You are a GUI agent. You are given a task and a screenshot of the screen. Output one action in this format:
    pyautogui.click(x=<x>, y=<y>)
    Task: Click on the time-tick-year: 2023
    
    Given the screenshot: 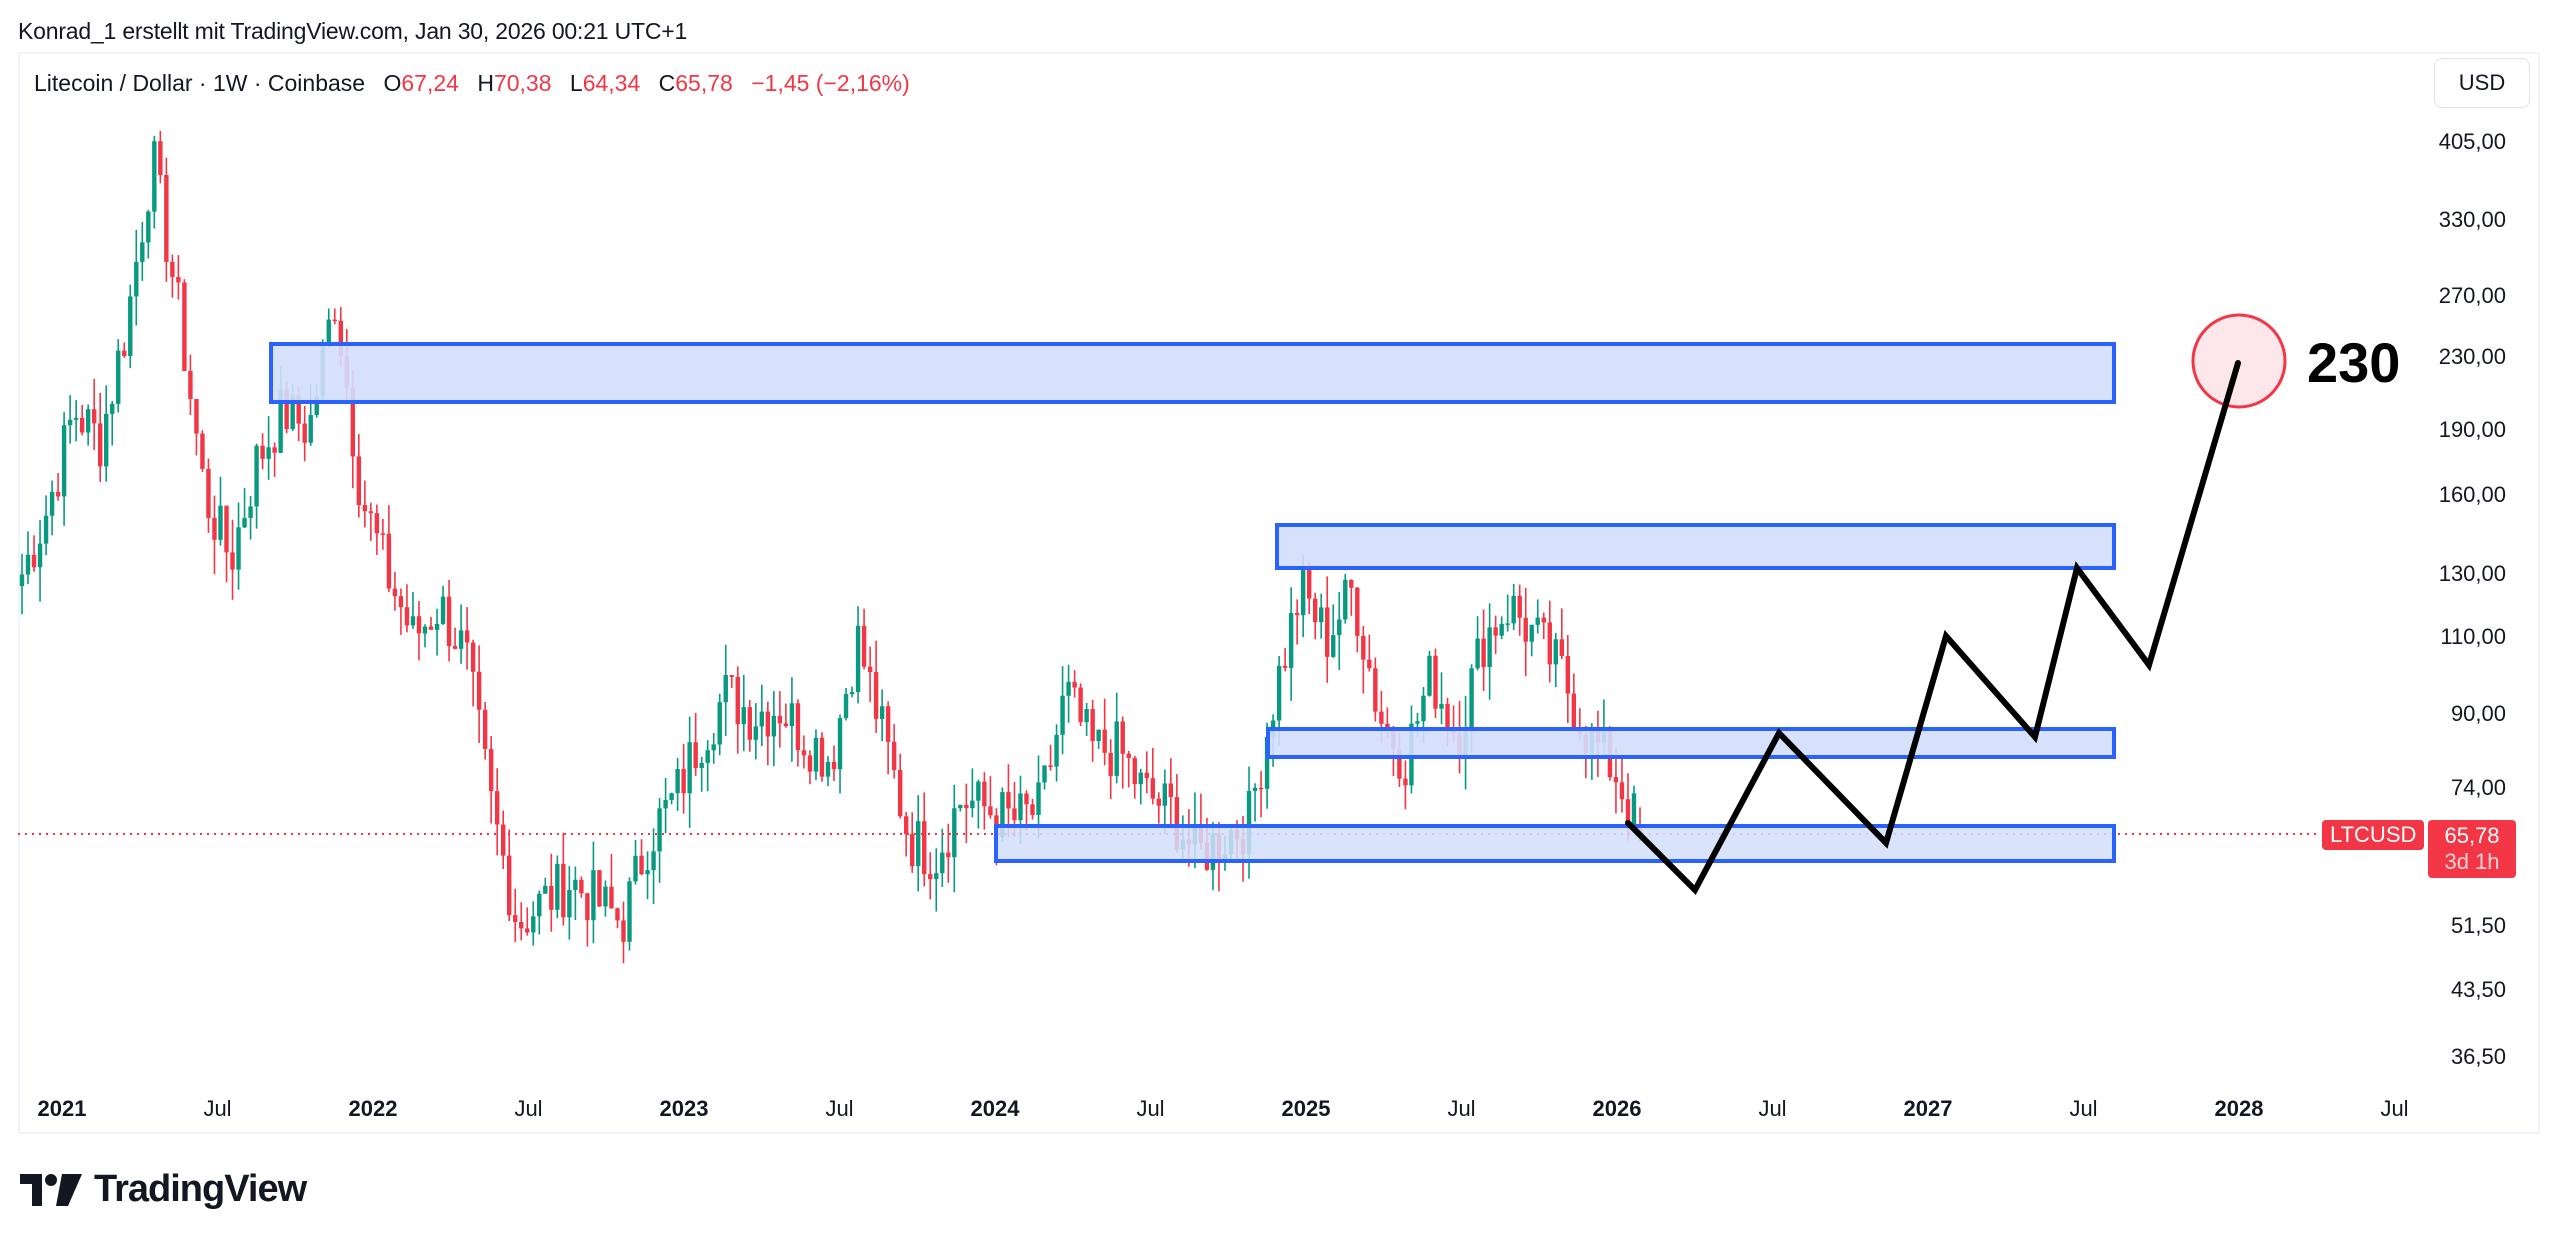 What is the action you would take?
    pyautogui.click(x=684, y=1108)
    